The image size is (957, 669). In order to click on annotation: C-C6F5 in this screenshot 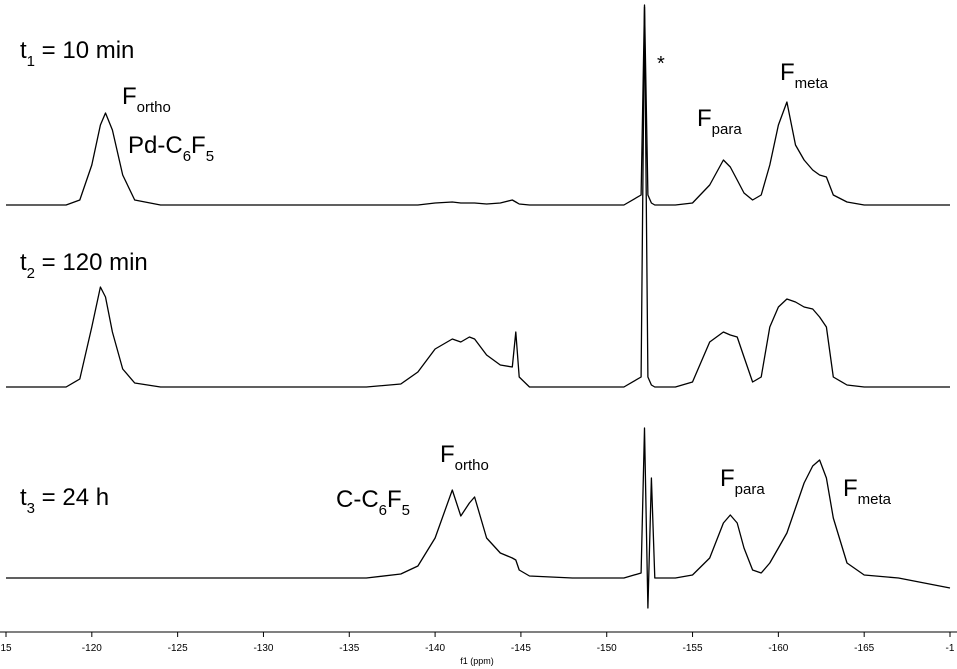, I will do `click(373, 502)`.